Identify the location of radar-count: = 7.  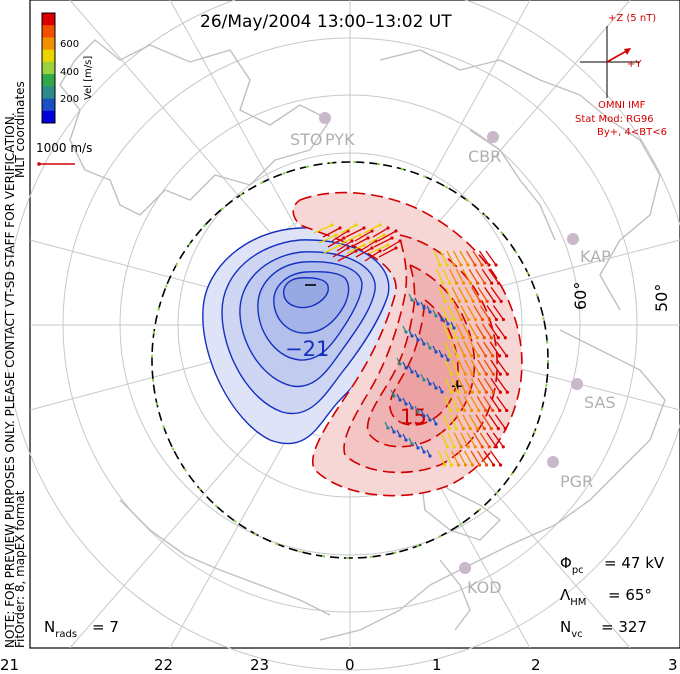
(105, 627).